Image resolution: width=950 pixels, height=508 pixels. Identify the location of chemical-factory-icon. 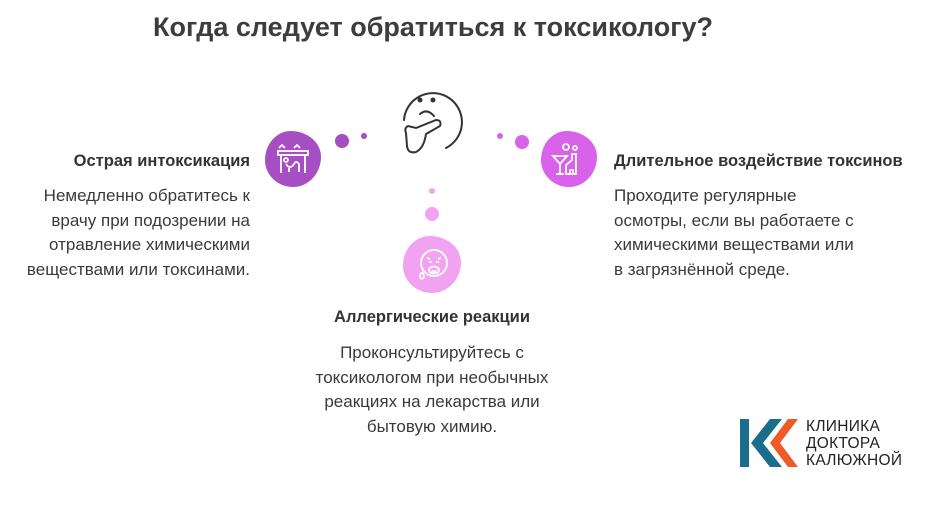
(564, 159).